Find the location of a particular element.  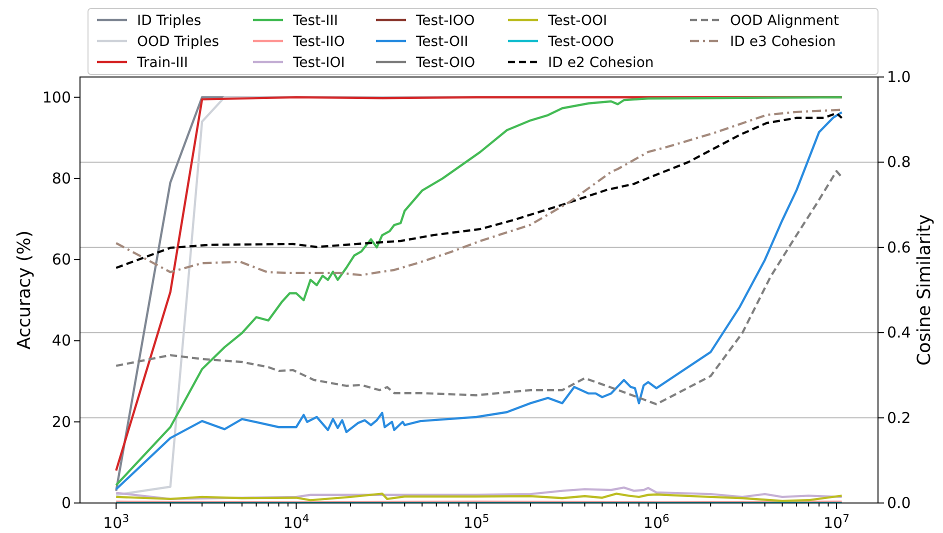

legend-label: Test-IOI is located at coordinates (318, 63).